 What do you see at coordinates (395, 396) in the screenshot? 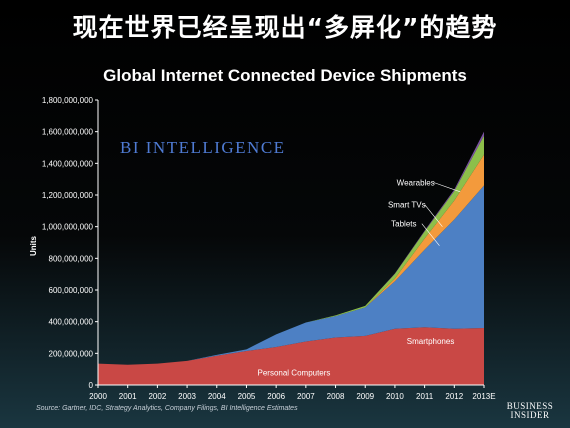
I see `x-tick-label: 2010` at bounding box center [395, 396].